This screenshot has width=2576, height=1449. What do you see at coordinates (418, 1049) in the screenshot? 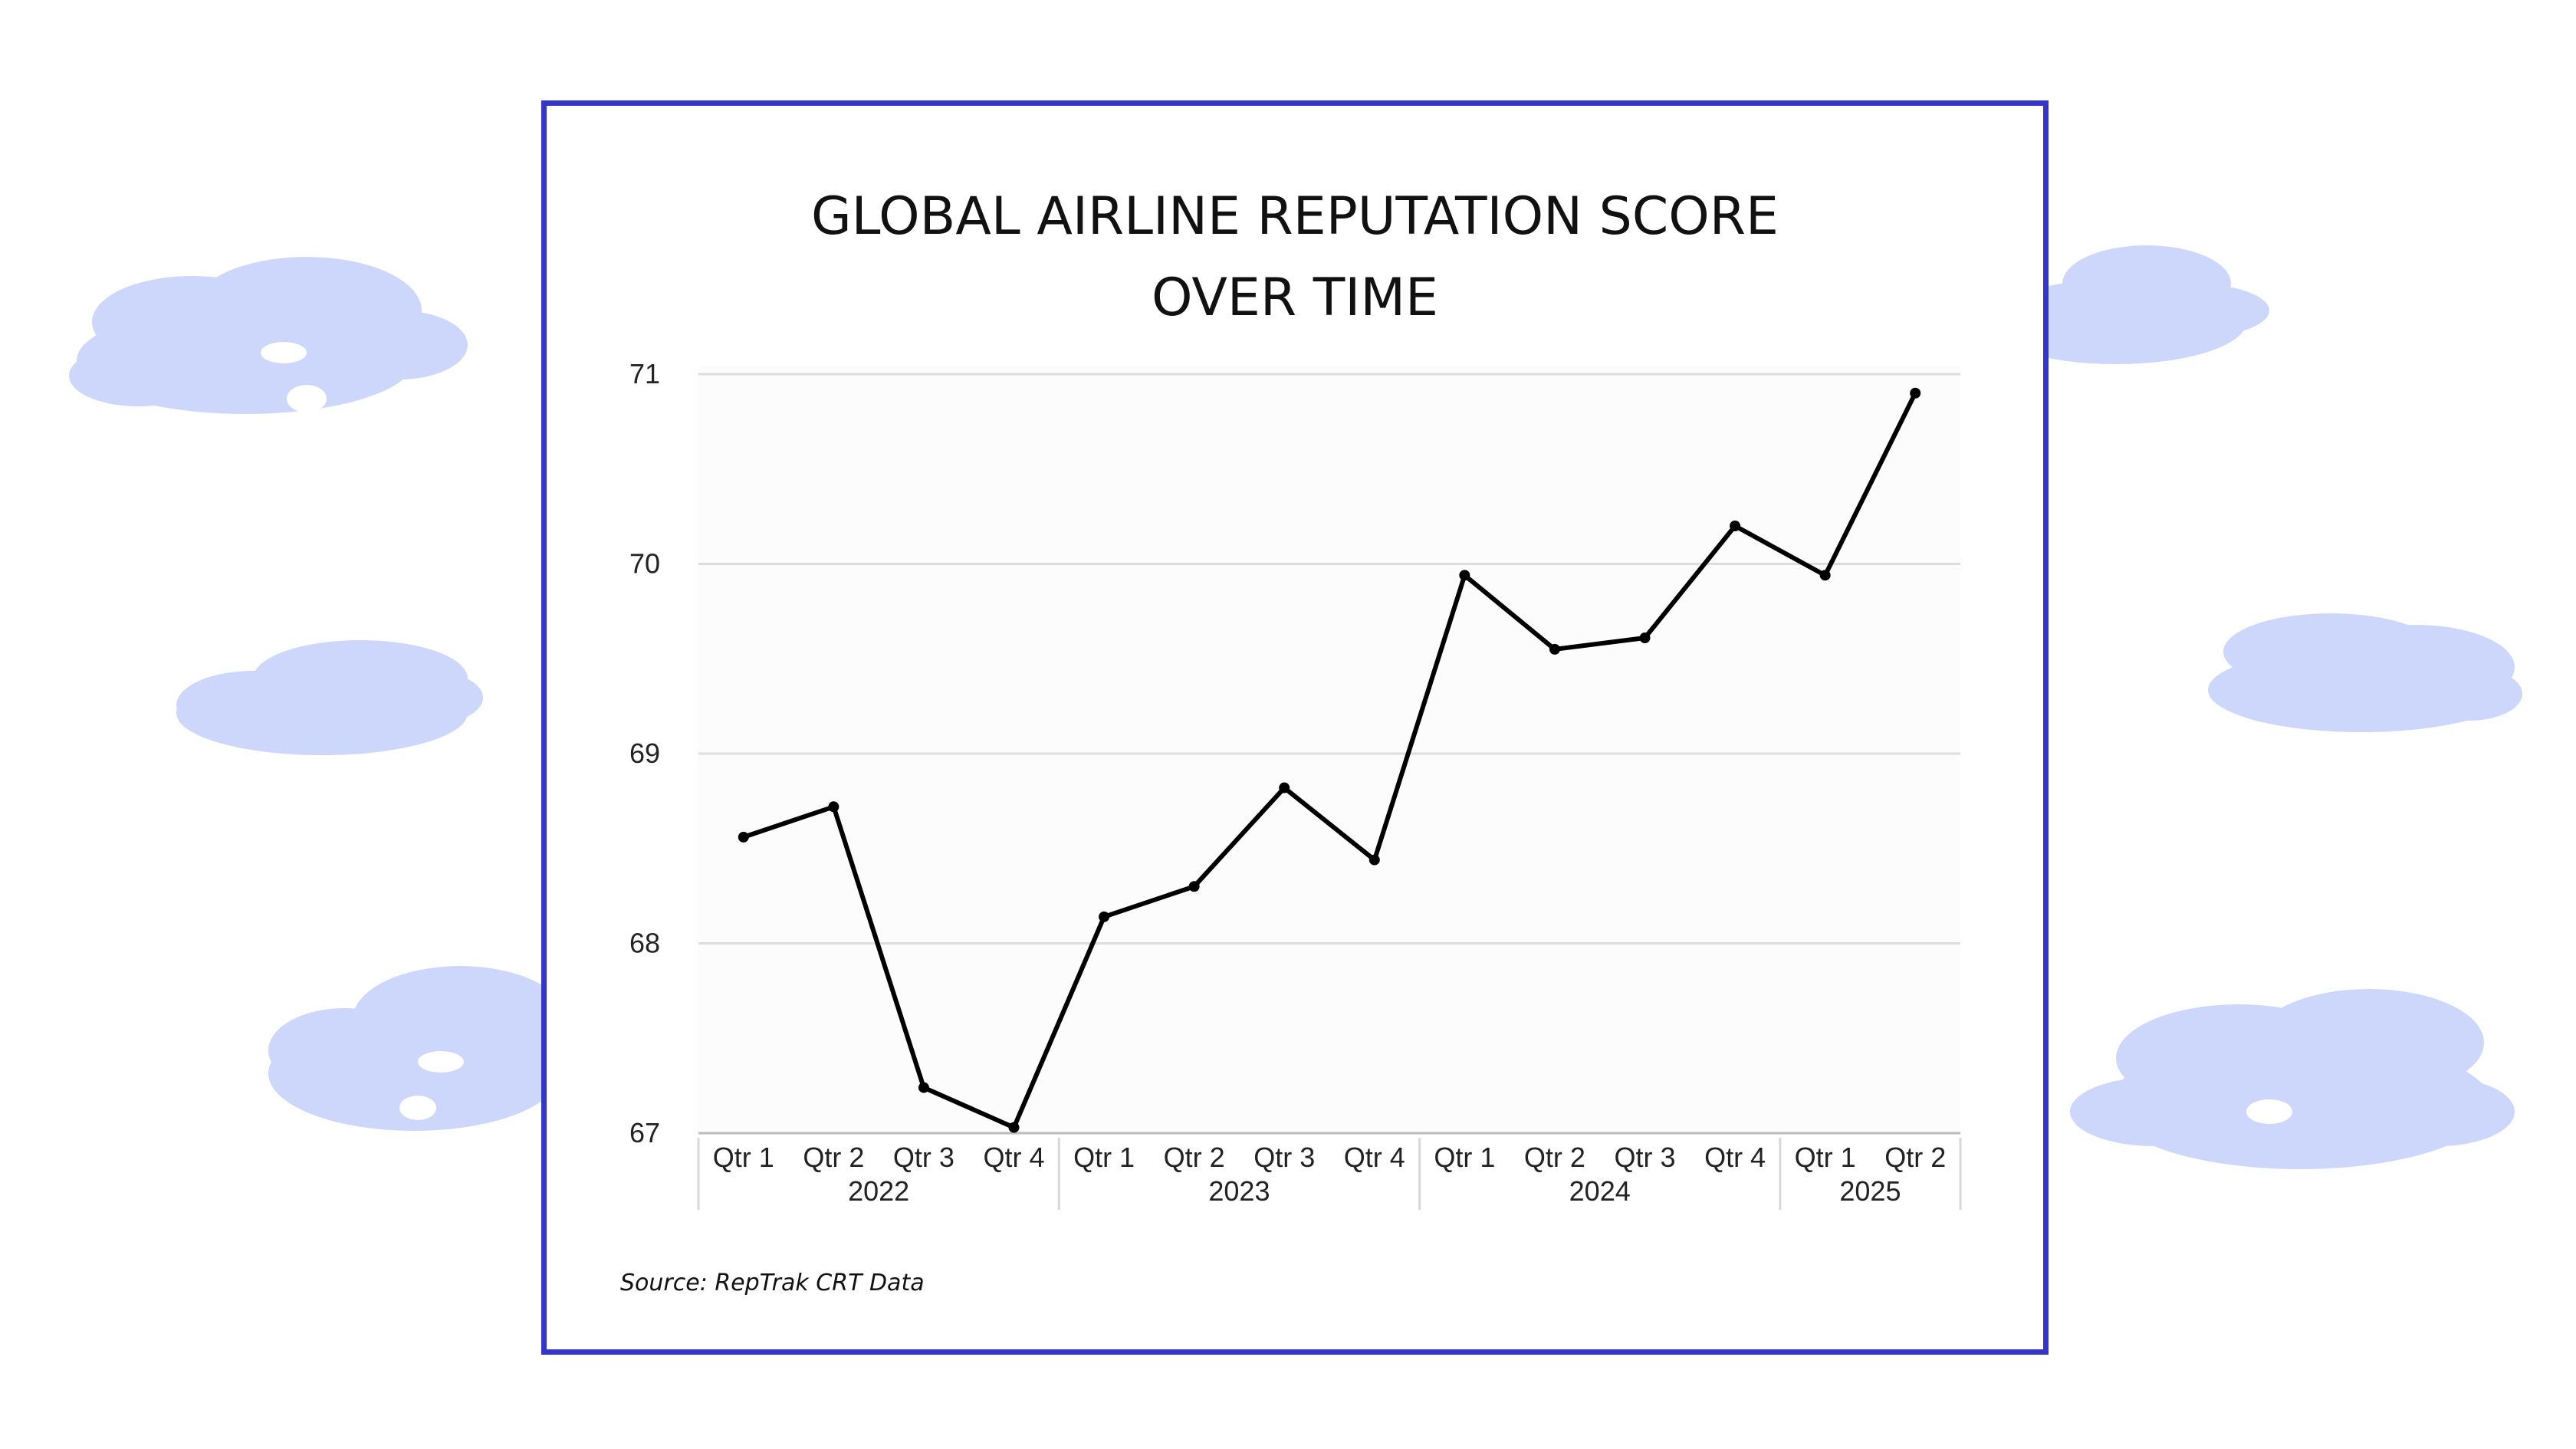
I see `cloud-left-bottom` at bounding box center [418, 1049].